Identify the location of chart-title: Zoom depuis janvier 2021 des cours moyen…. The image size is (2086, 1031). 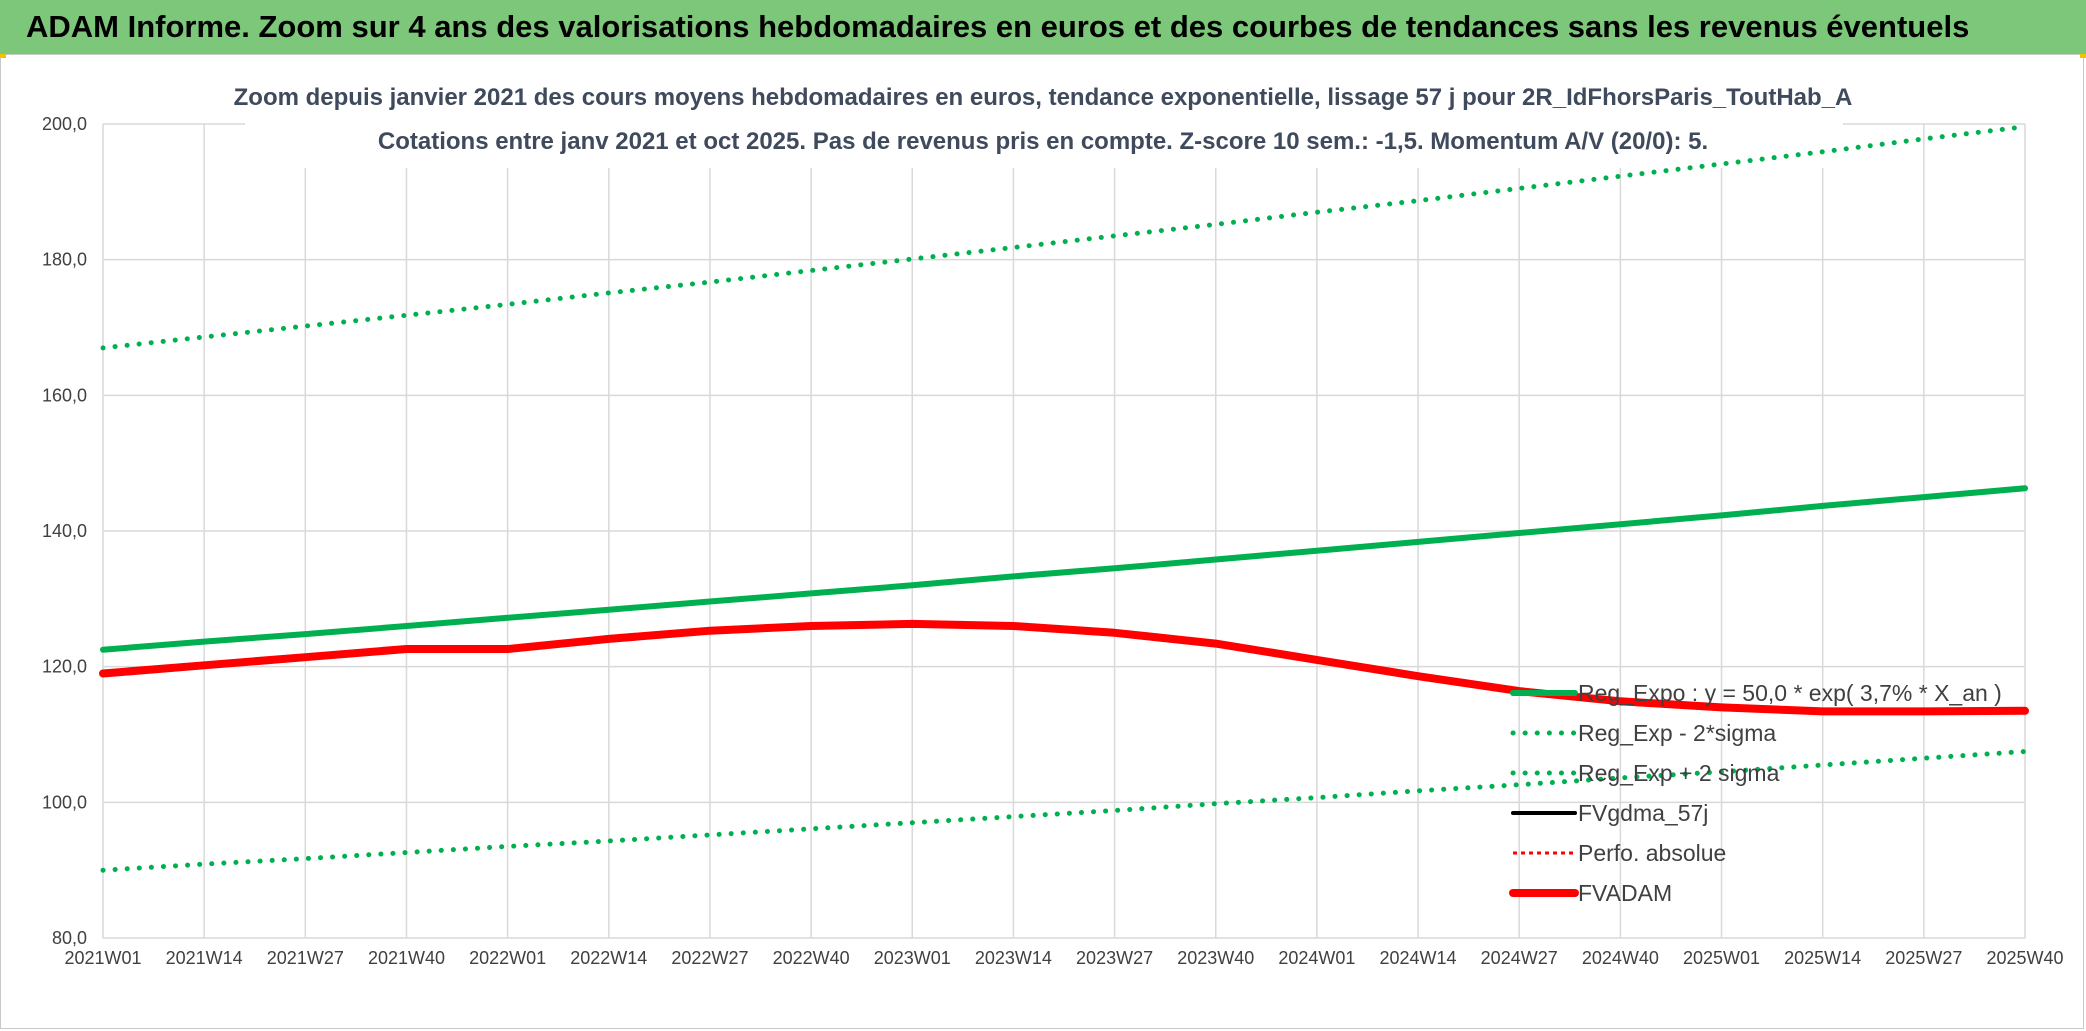
(1043, 97).